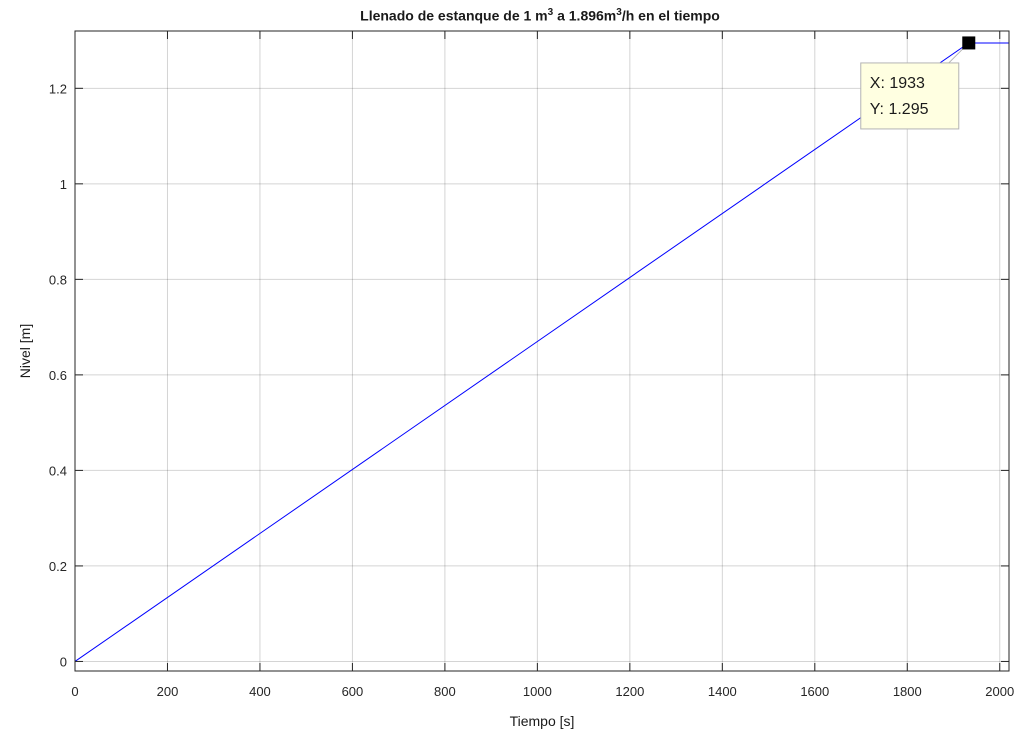 The width and height of the screenshot is (1029, 736). Describe the element at coordinates (999, 691) in the screenshot. I see `x-tick-label: 2000` at that location.